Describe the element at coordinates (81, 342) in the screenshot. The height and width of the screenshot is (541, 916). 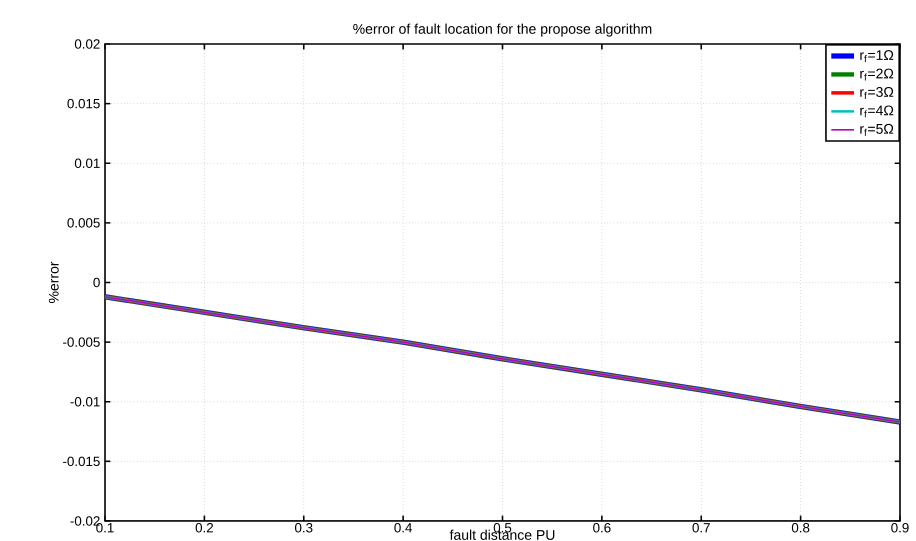
I see `y-tick-label: -0.005` at that location.